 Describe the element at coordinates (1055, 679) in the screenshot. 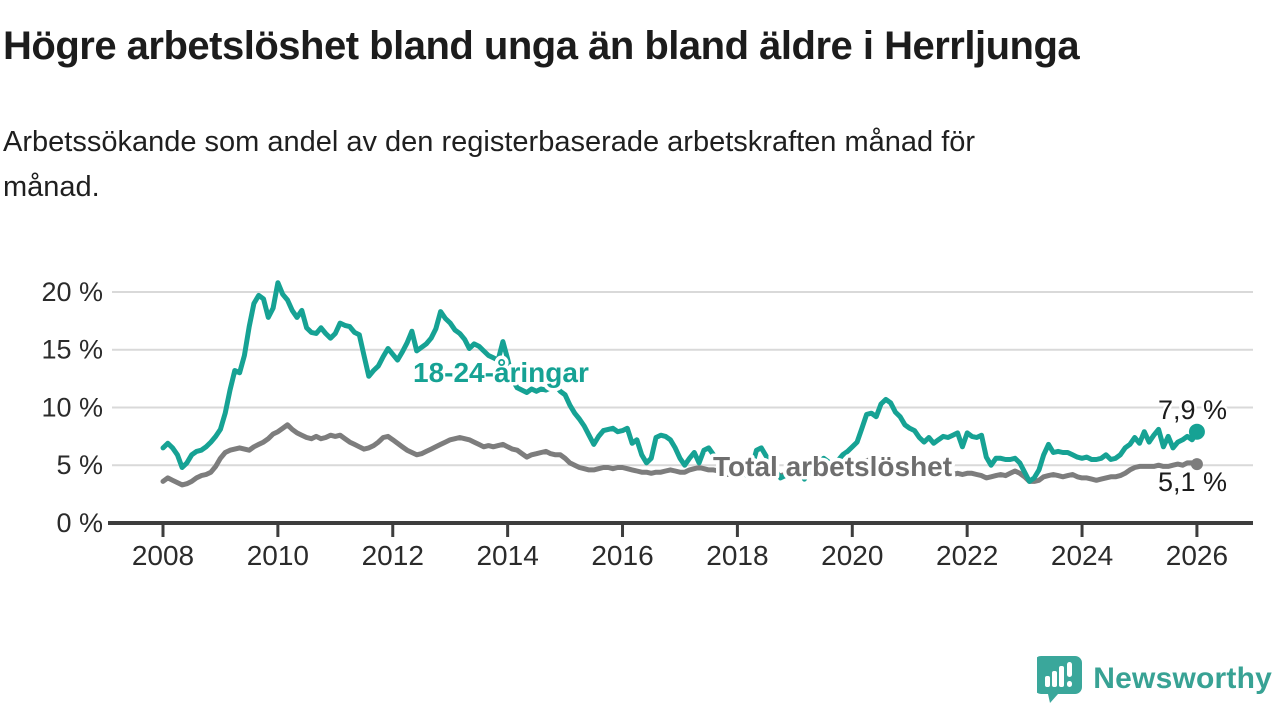

I see `bar-icon-medium` at that location.